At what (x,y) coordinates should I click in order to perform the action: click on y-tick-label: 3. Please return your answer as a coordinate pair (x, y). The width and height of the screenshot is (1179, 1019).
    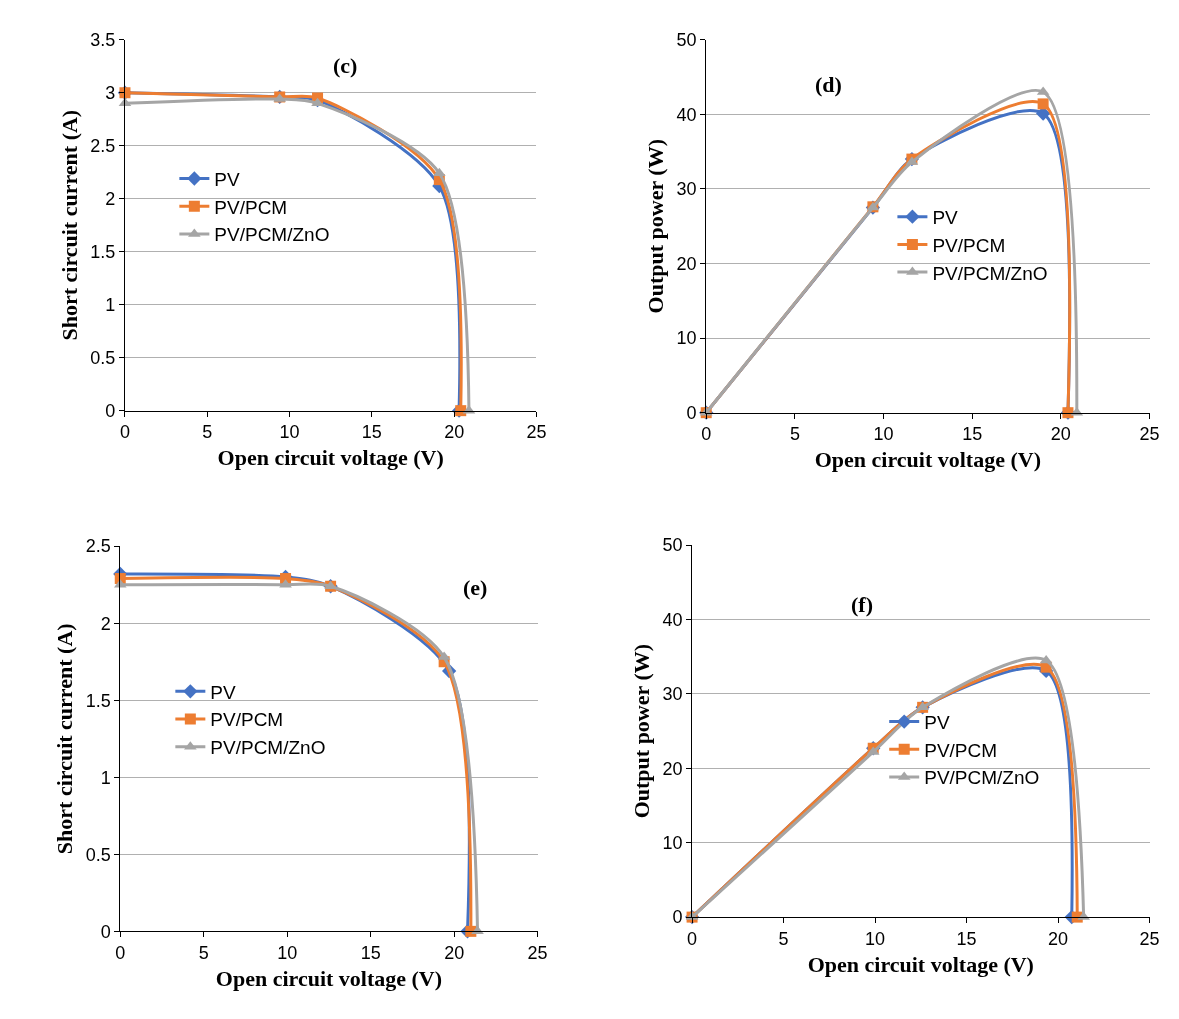
    Looking at the image, I should click on (110, 93).